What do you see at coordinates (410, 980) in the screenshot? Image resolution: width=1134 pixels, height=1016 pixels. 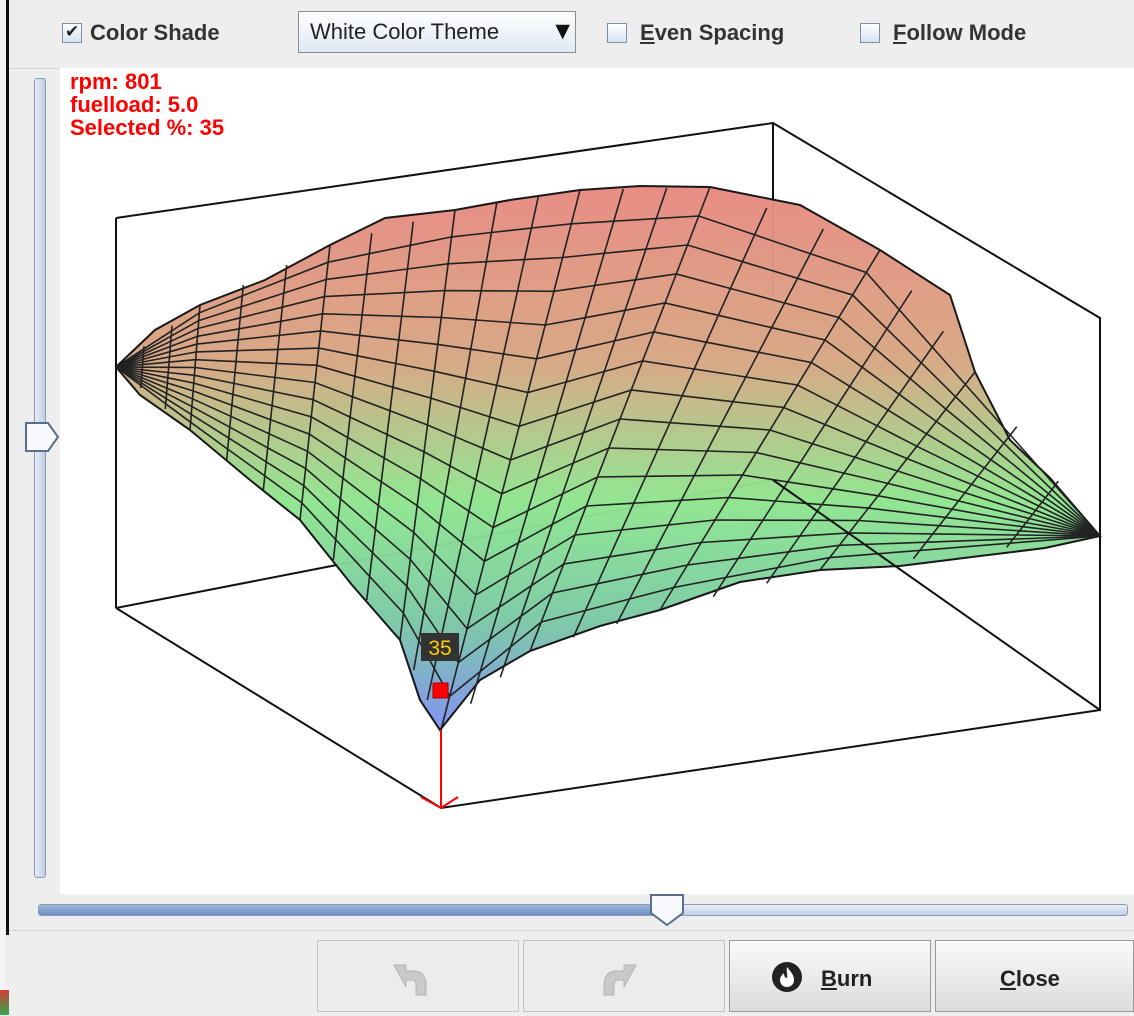 I see `undo-icon` at bounding box center [410, 980].